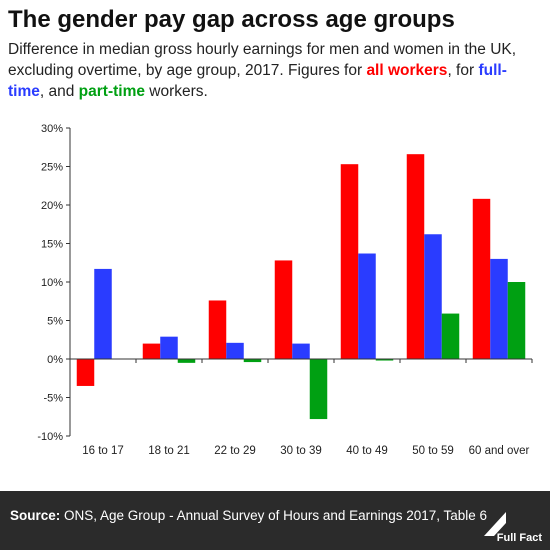  I want to click on logo-mark-icon, so click(495, 524).